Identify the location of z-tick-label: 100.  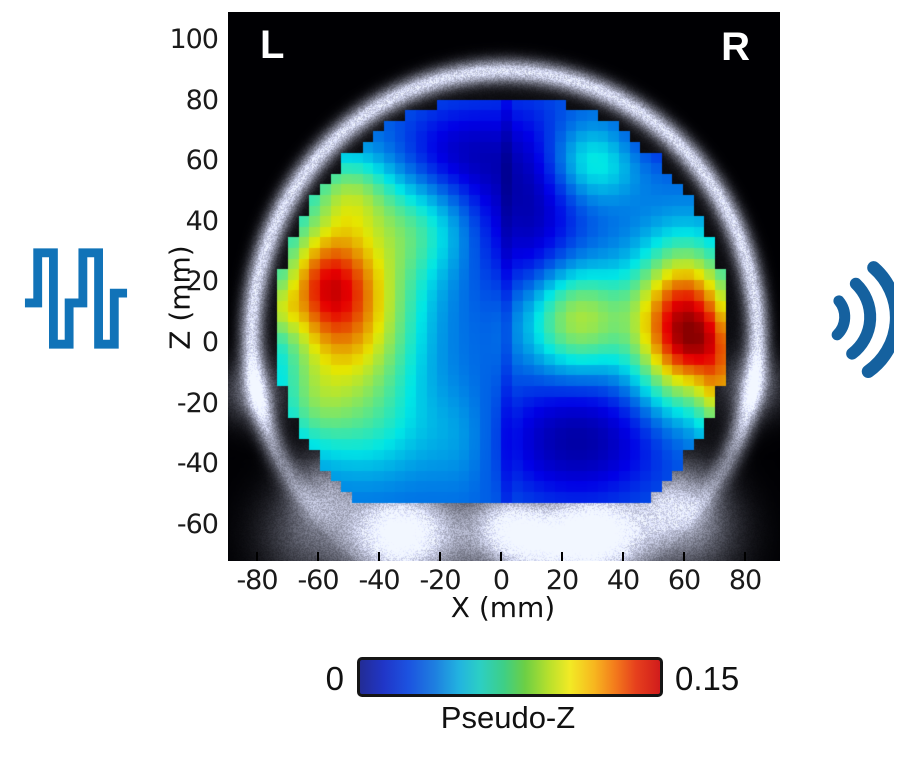
(194, 39).